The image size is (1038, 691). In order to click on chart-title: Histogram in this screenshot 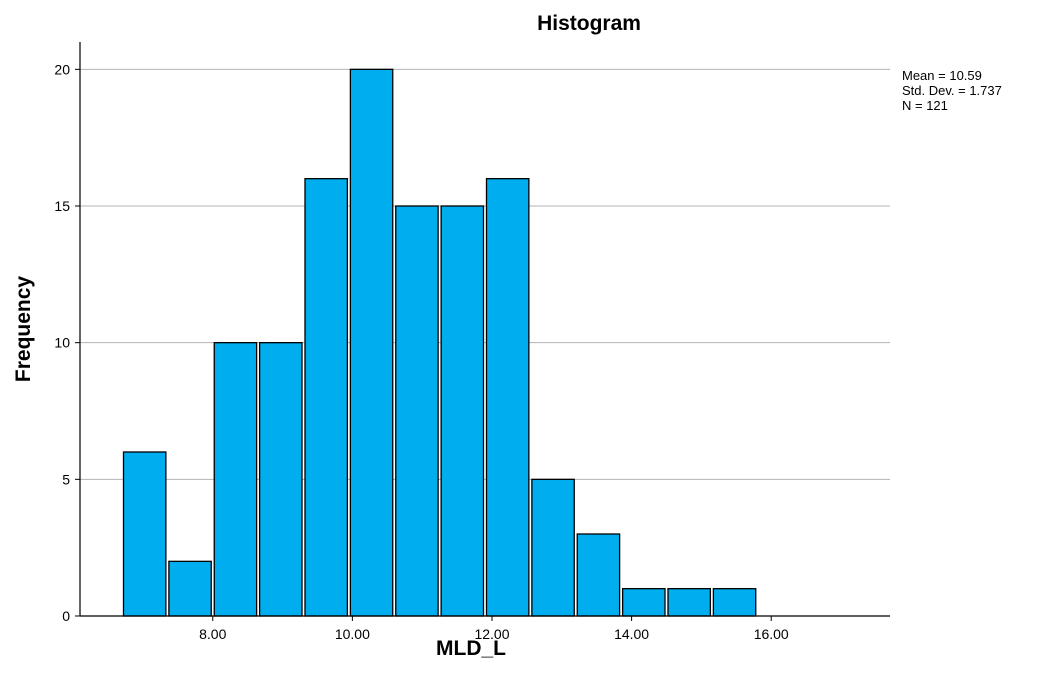, I will do `click(589, 23)`.